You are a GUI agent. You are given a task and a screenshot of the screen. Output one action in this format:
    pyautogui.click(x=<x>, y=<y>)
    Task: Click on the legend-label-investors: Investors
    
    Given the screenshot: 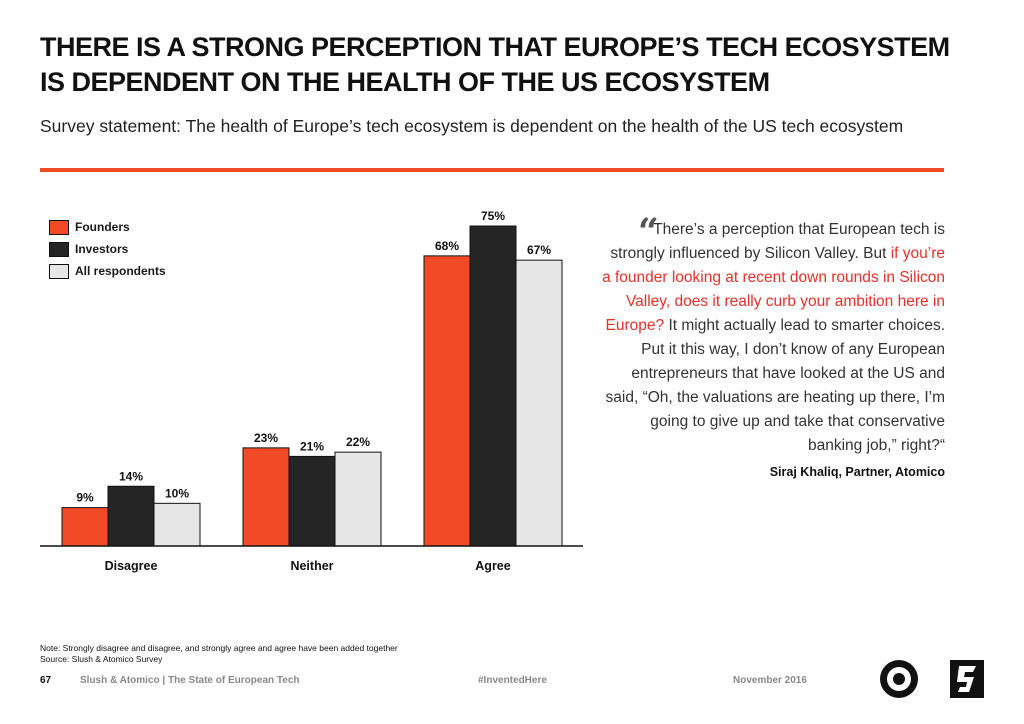 What is the action you would take?
    pyautogui.click(x=102, y=249)
    